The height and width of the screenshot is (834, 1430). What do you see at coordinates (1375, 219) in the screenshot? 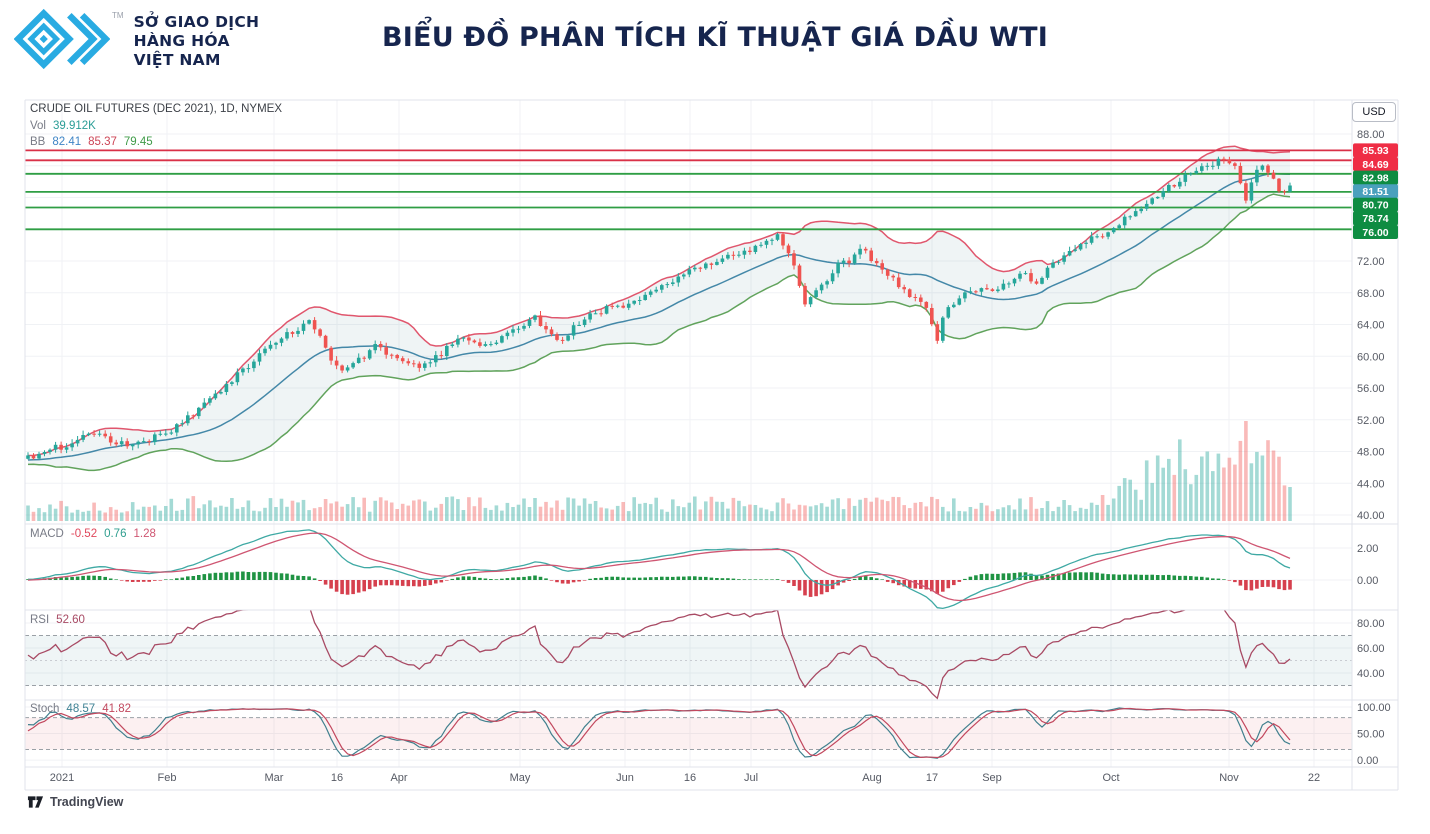
I see `svg-text: 78.74` at bounding box center [1375, 219].